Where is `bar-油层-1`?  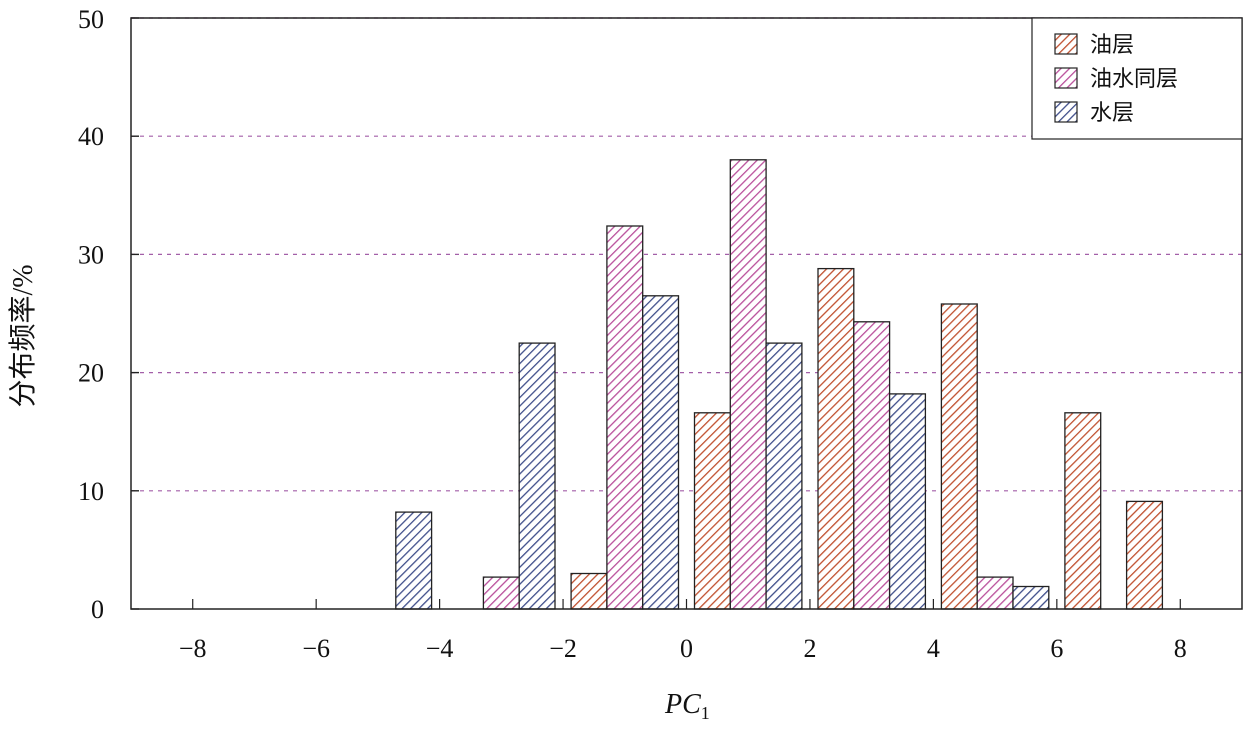 bar-油层-1 is located at coordinates (712, 511).